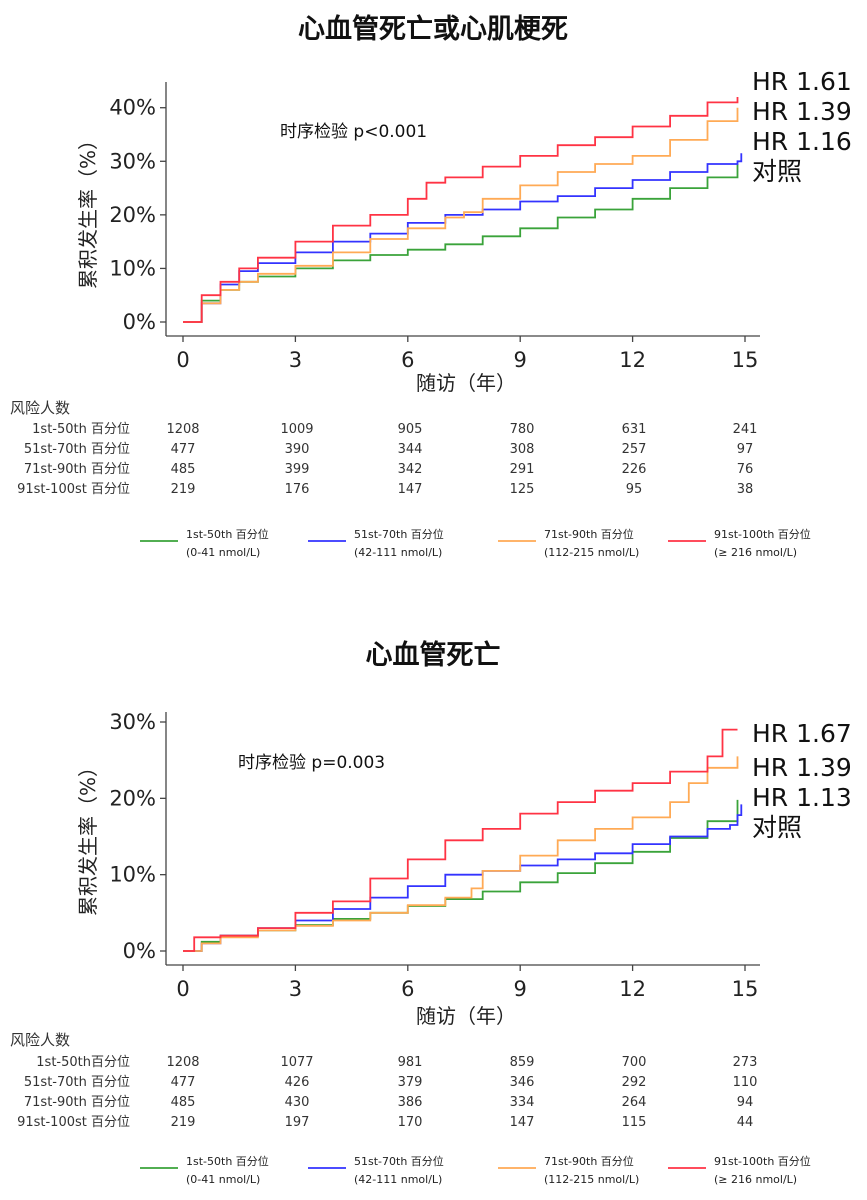 The image size is (867, 1200). What do you see at coordinates (410, 429) in the screenshot?
I see `risk-count: 905` at bounding box center [410, 429].